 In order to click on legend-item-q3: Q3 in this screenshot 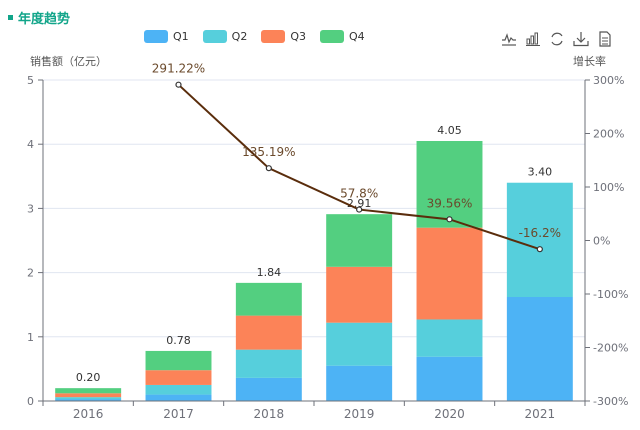, I will do `click(283, 36)`.